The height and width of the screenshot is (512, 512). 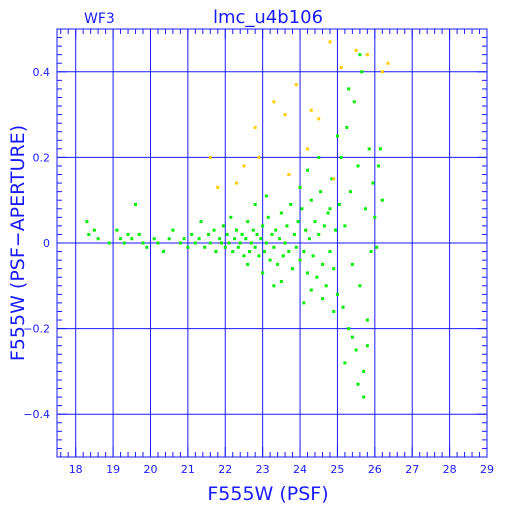 What do you see at coordinates (300, 469) in the screenshot?
I see `x-tick-label: 24` at bounding box center [300, 469].